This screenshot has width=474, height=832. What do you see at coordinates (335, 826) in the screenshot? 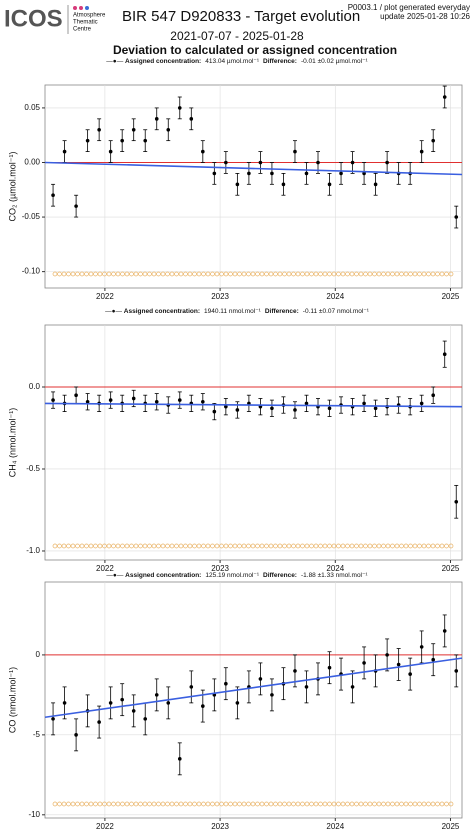
I see `x-tick-label: 2024` at bounding box center [335, 826].